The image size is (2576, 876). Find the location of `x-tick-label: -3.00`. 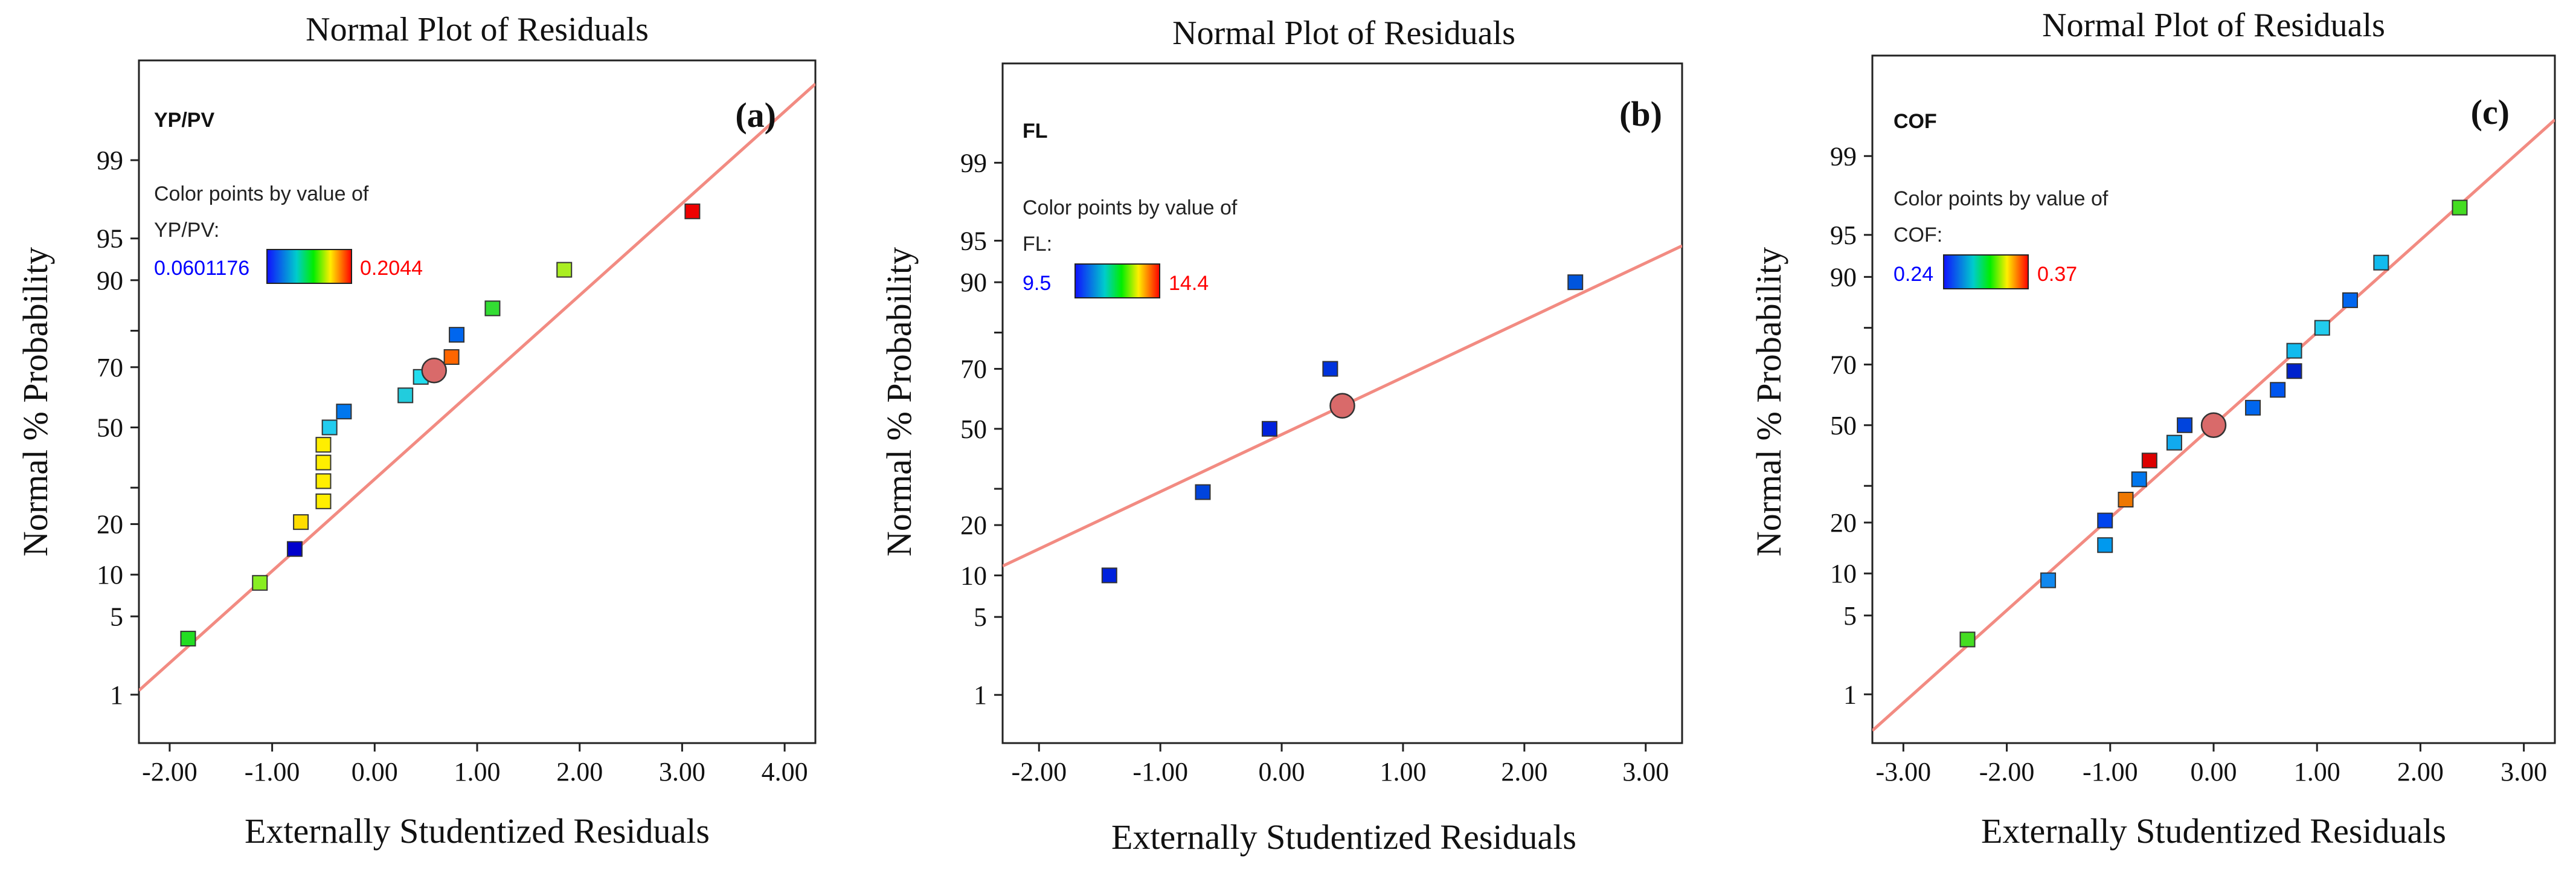

x-tick-label: -3.00 is located at coordinates (1904, 772).